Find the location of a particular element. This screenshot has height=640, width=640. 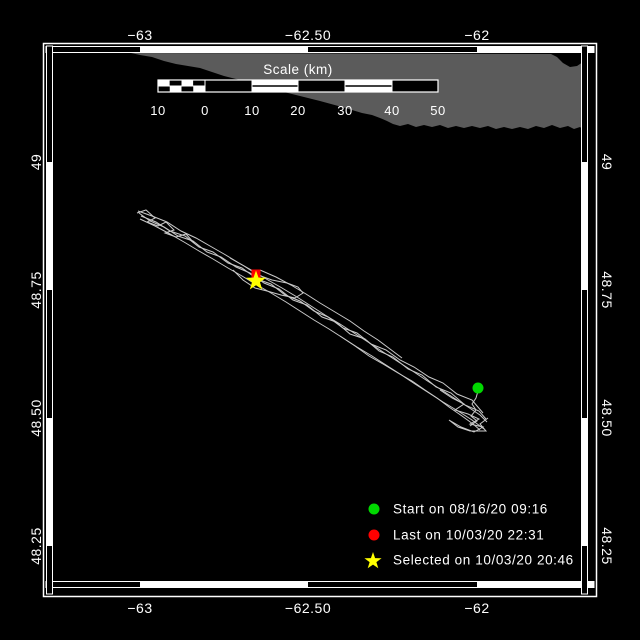

axis-tick-label-right: 48.50 is located at coordinates (607, 418).